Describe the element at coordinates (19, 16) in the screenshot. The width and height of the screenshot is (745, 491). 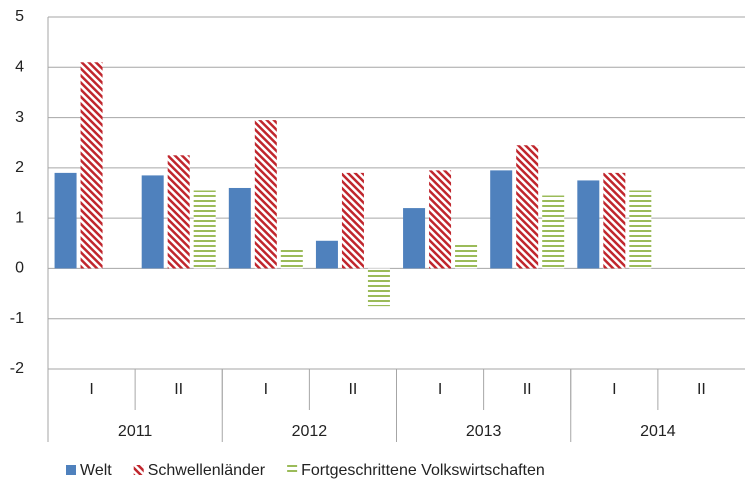
I see `y-tick-label: 5` at that location.